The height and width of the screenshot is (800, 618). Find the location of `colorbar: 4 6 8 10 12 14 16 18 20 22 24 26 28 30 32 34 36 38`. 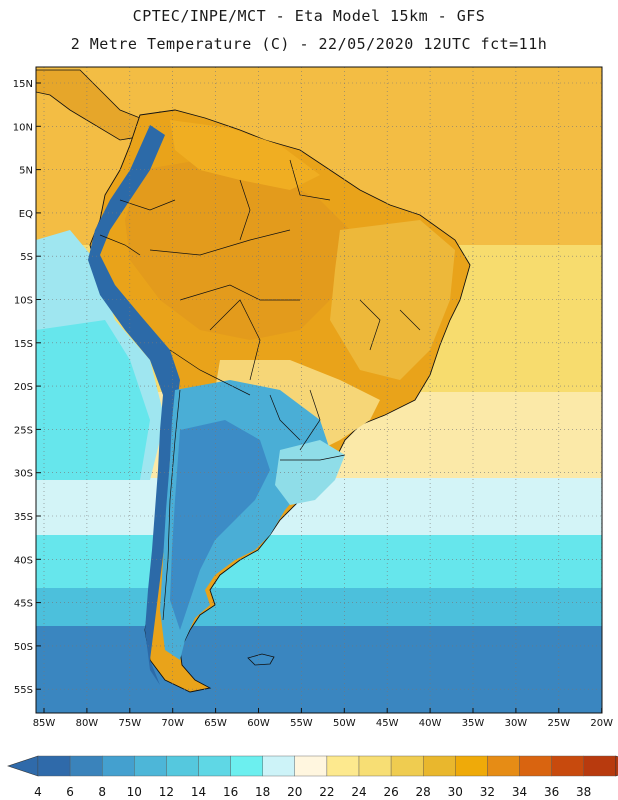

colorbar: 4 6 8 10 12 14 16 18 20 22 24 26 28 30 32 34 36 38 is located at coordinates (312, 777).